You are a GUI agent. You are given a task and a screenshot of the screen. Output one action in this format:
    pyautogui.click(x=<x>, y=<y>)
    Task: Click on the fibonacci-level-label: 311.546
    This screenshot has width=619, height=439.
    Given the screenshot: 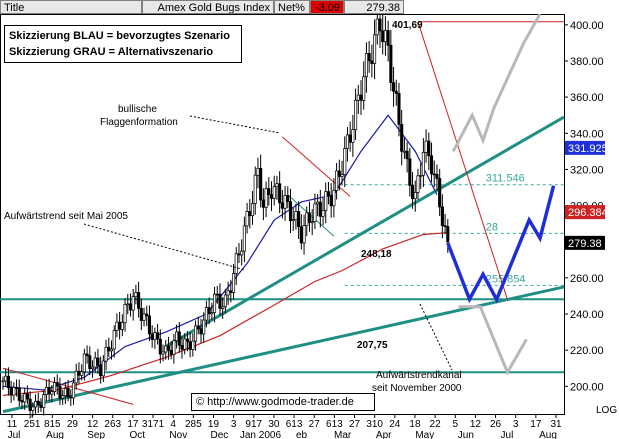 What is the action you would take?
    pyautogui.click(x=505, y=179)
    